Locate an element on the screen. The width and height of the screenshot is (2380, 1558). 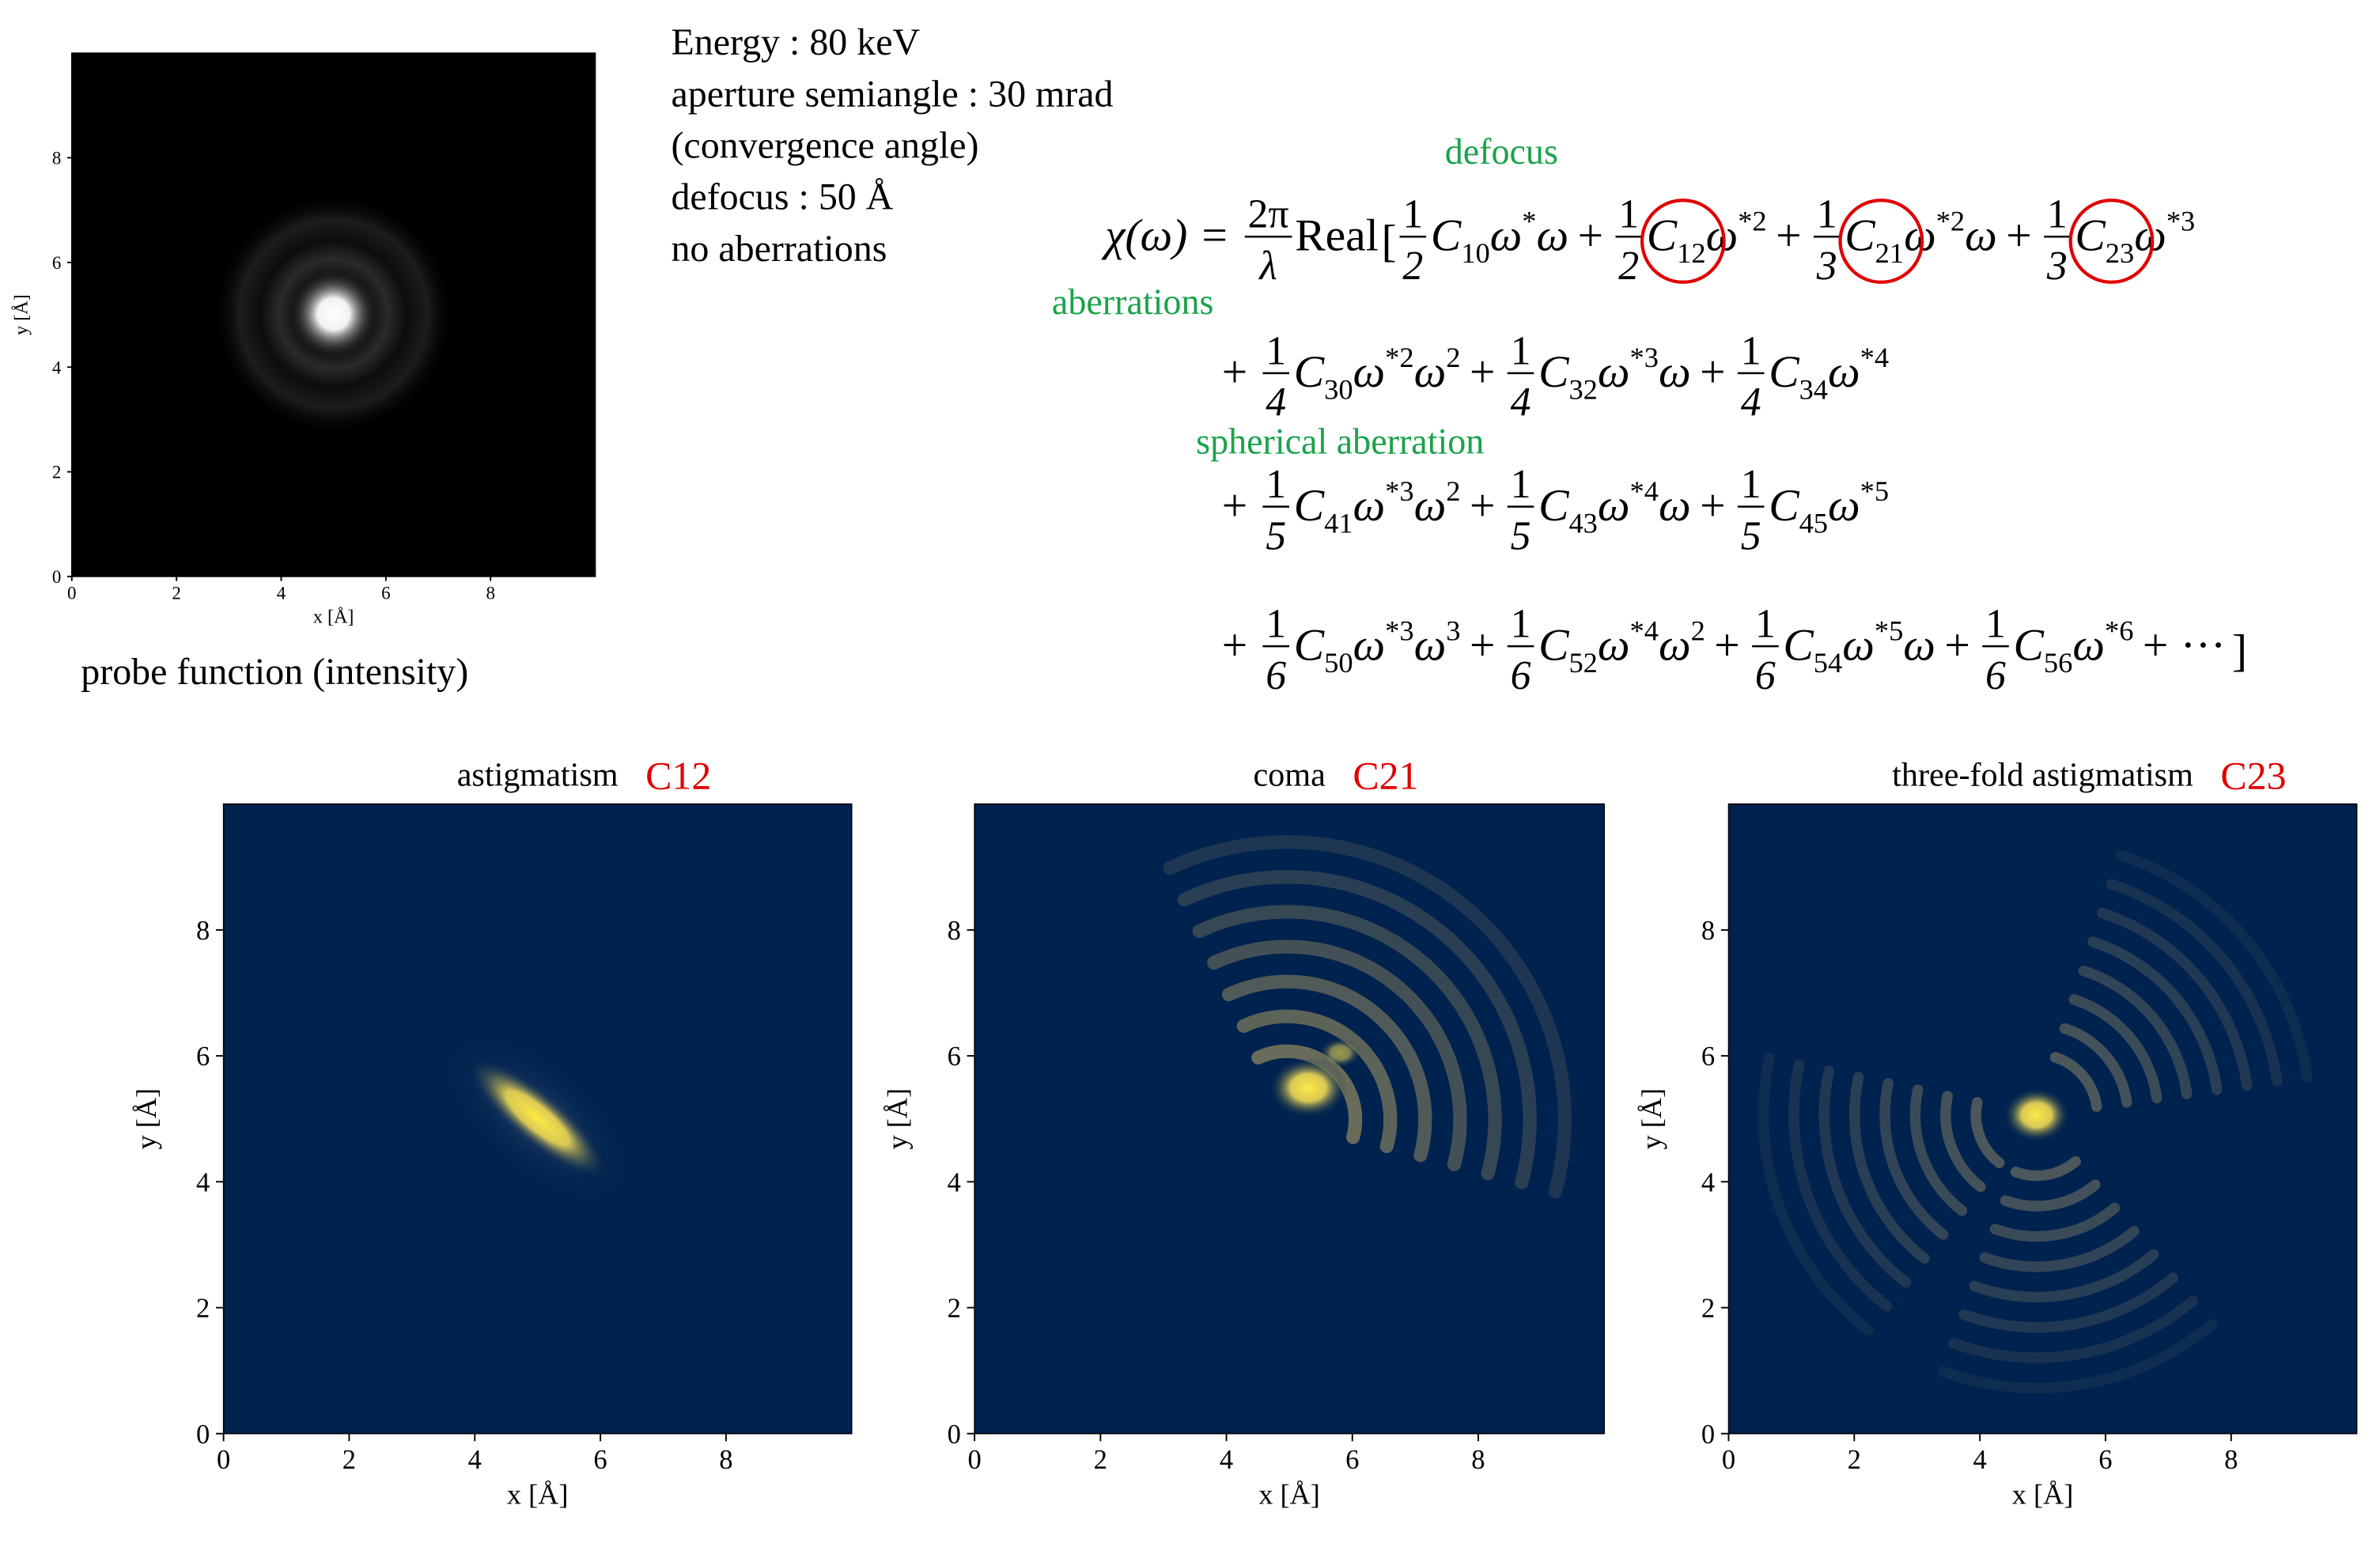
plot-frame is located at coordinates (333, 314).